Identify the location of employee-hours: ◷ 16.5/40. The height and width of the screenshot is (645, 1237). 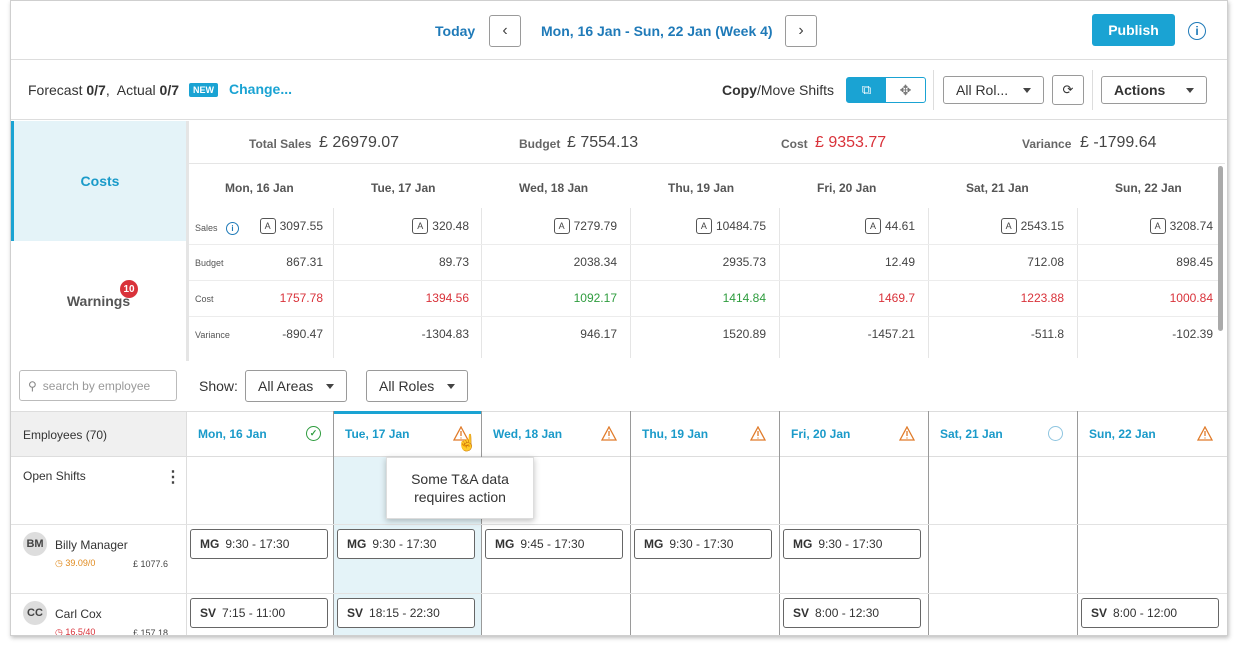
(75, 631).